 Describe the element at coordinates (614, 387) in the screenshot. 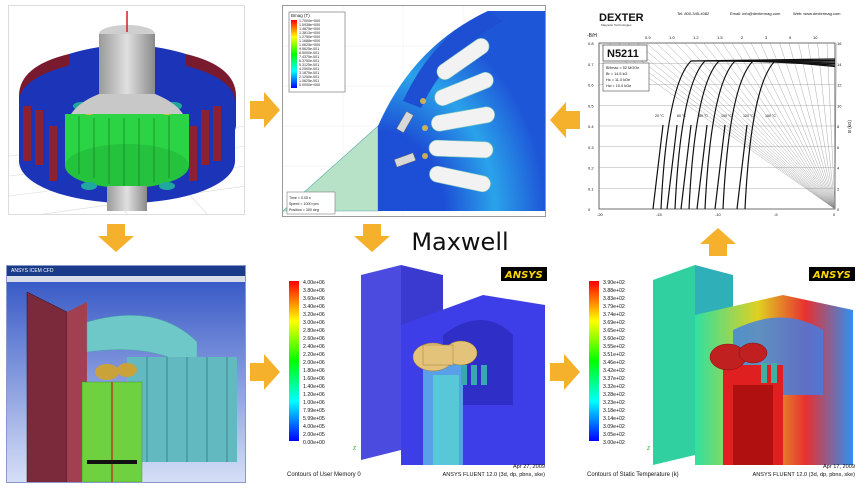

I see `temperature-legend-value: 3.32e+02` at that location.